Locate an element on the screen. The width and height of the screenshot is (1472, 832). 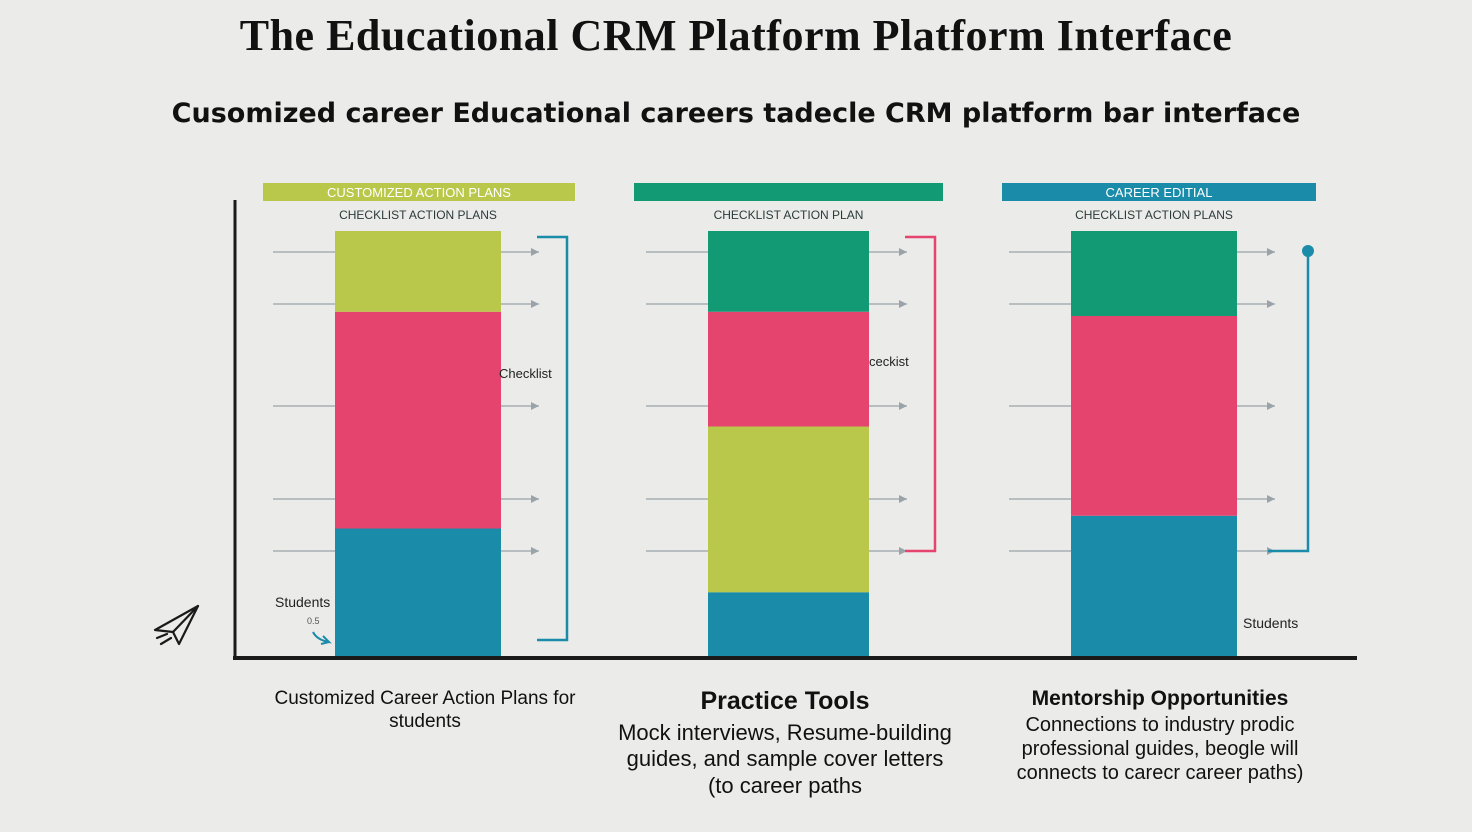
caption-title: Practice Tools is located at coordinates (785, 701).